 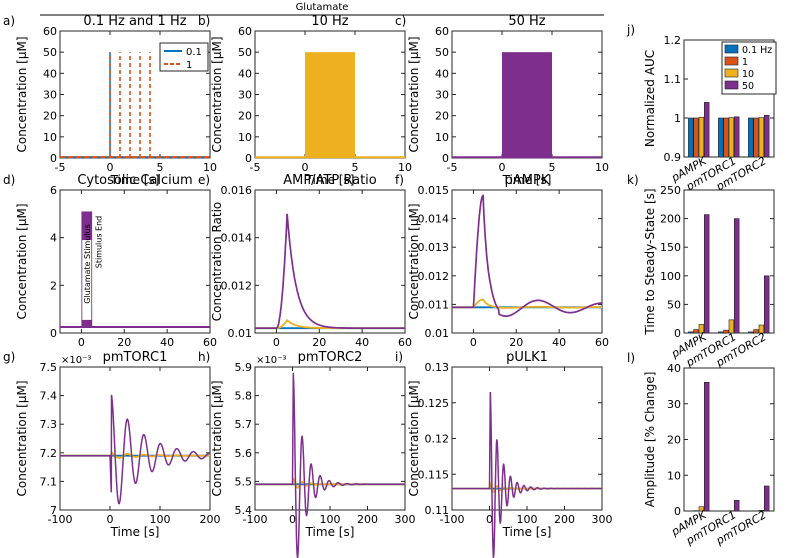 What do you see at coordinates (271, 360) in the screenshot?
I see `axis-exponent: ×10⁻³` at bounding box center [271, 360].